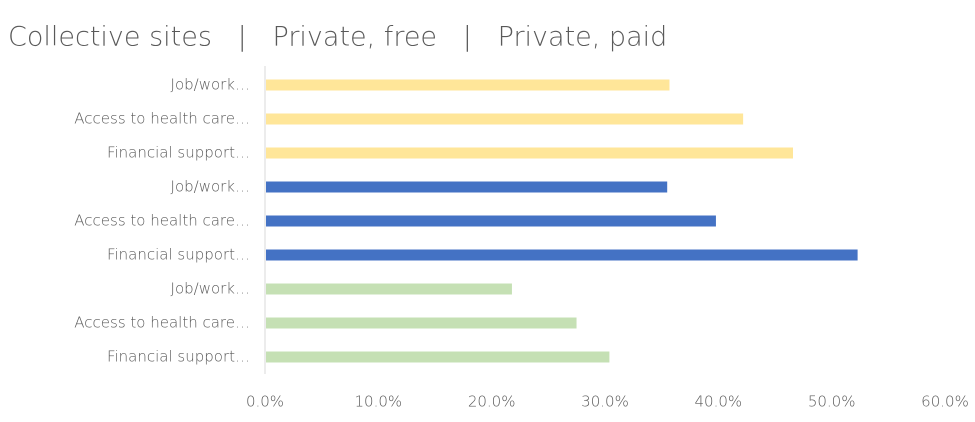 This screenshot has height=422, width=975. I want to click on x-tick-label: 0.0%, so click(265, 402).